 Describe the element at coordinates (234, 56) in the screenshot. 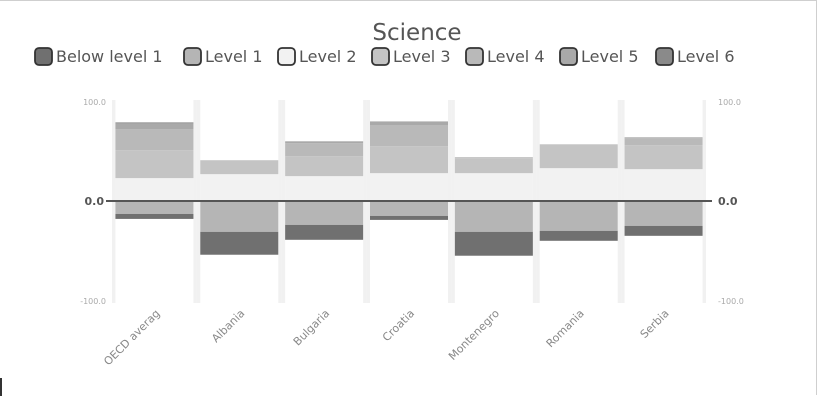

I see `legend-label-level-1: Level 1` at that location.